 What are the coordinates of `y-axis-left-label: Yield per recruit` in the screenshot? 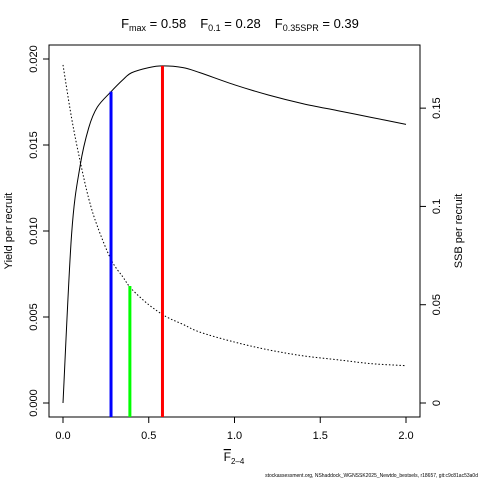 It's located at (9, 231).